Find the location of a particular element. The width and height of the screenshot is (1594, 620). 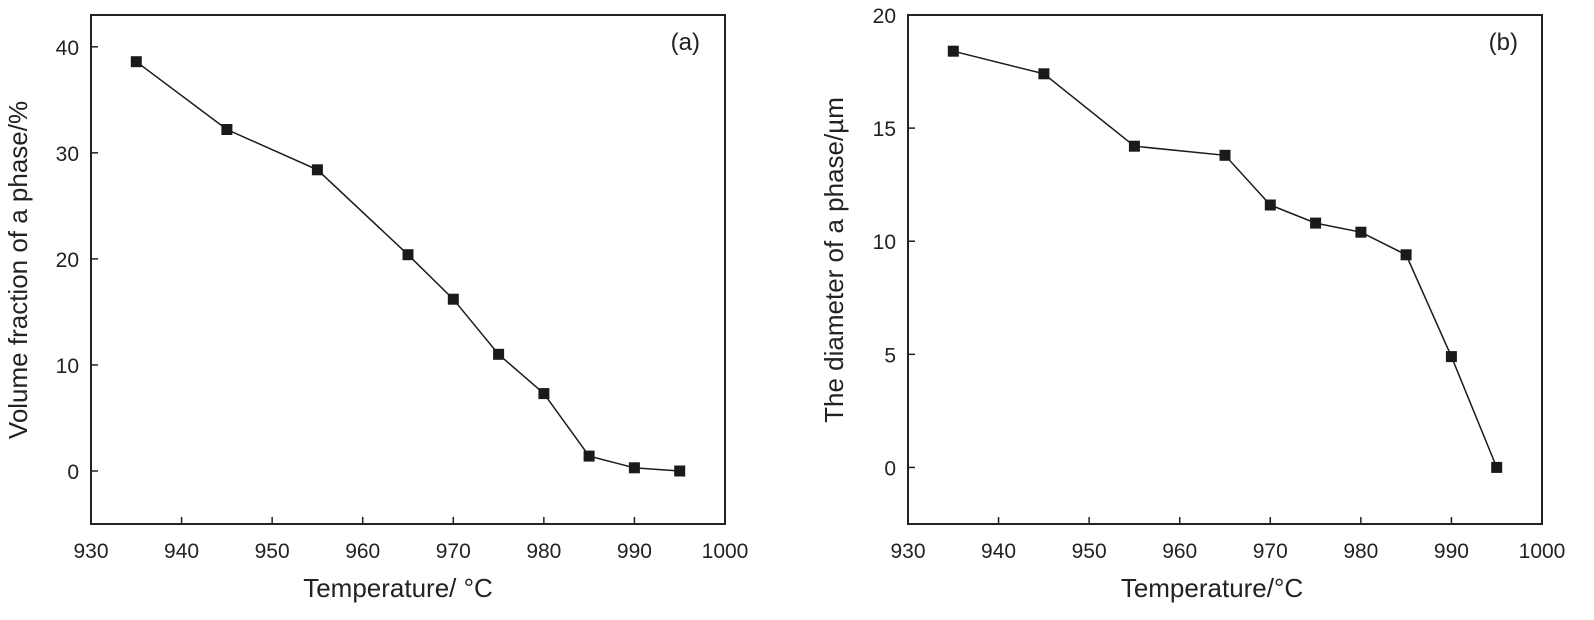

y-axis-ticks: 0 5 10 15 20 is located at coordinates (894, 242).